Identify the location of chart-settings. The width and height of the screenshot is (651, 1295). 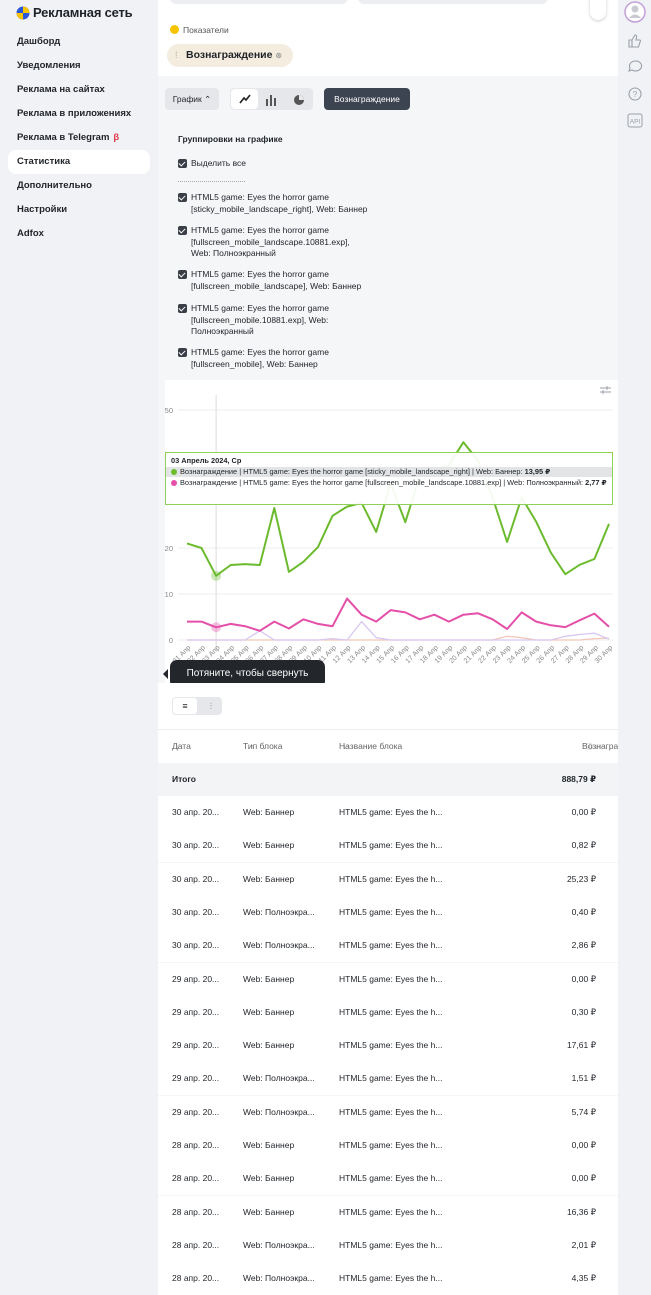
(605, 390).